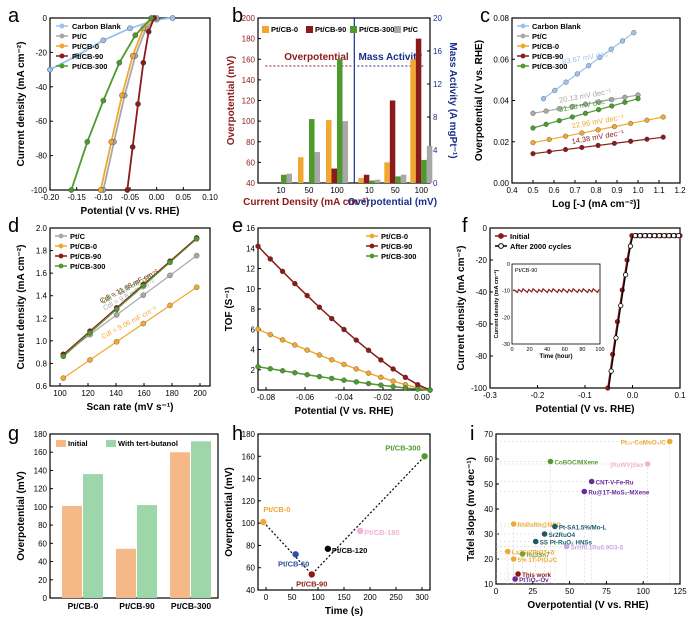  What do you see at coordinates (532, 591) in the screenshot?
I see `x-tick-label: 25` at bounding box center [532, 591].